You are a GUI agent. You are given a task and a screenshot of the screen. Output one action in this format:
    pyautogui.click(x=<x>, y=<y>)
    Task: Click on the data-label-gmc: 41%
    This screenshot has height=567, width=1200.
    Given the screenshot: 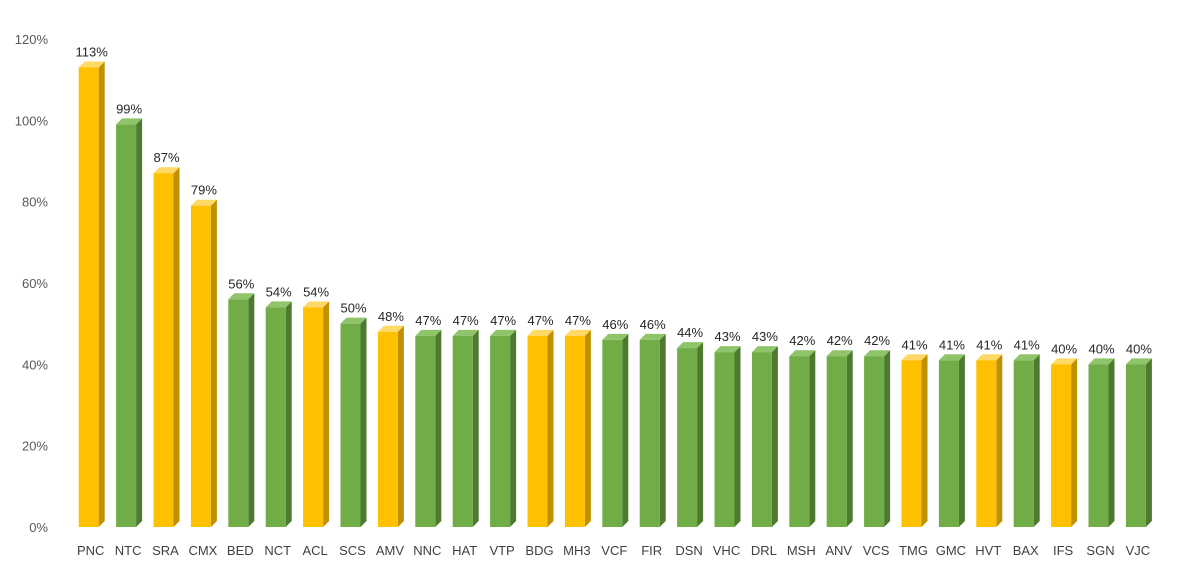 What is the action you would take?
    pyautogui.click(x=952, y=344)
    